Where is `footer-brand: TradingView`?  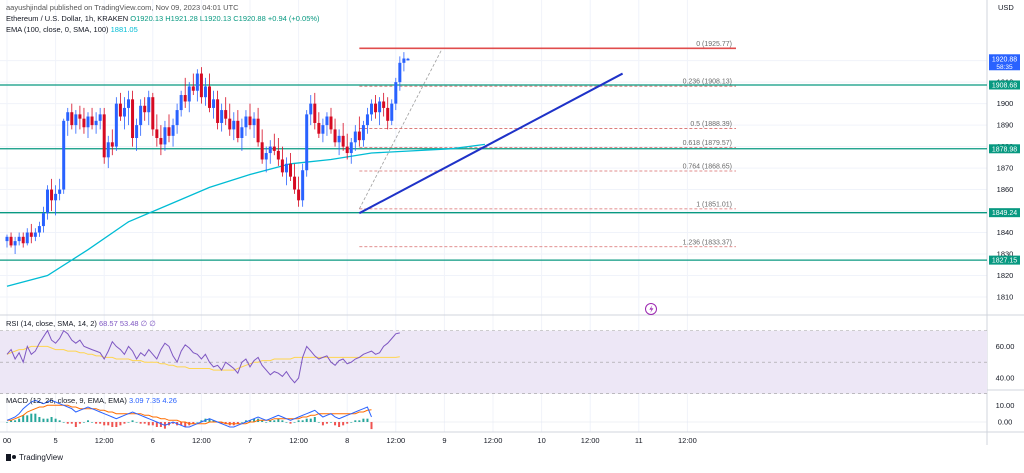
footer-brand: TradingView is located at coordinates (41, 457).